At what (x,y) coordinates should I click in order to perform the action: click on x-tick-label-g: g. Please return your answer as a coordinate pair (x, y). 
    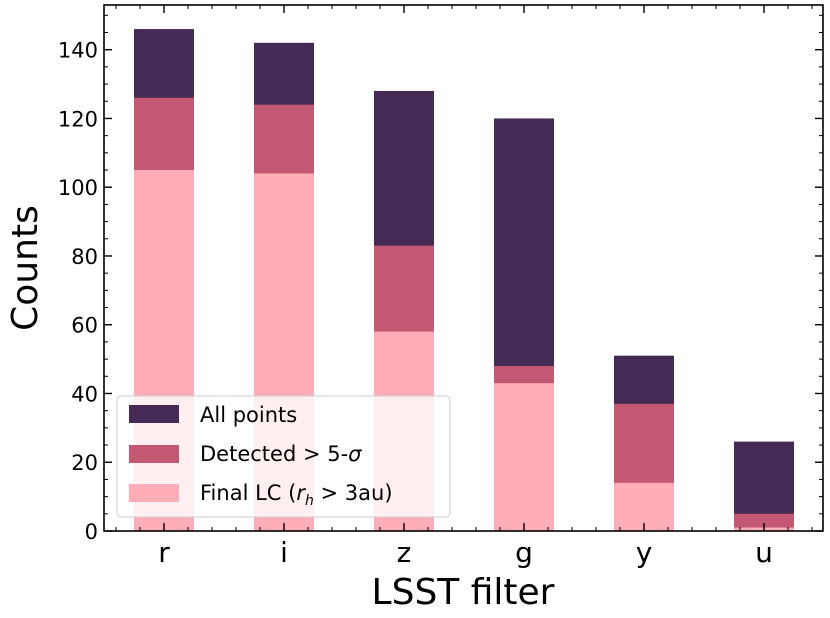
    Looking at the image, I should click on (524, 552).